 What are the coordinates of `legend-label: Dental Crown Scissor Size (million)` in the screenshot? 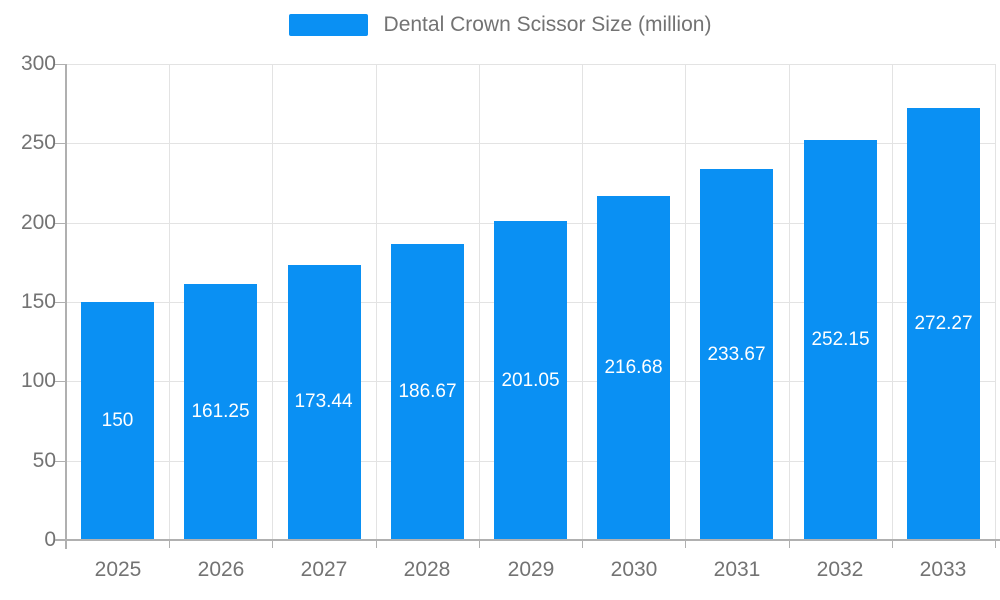 It's located at (547, 24).